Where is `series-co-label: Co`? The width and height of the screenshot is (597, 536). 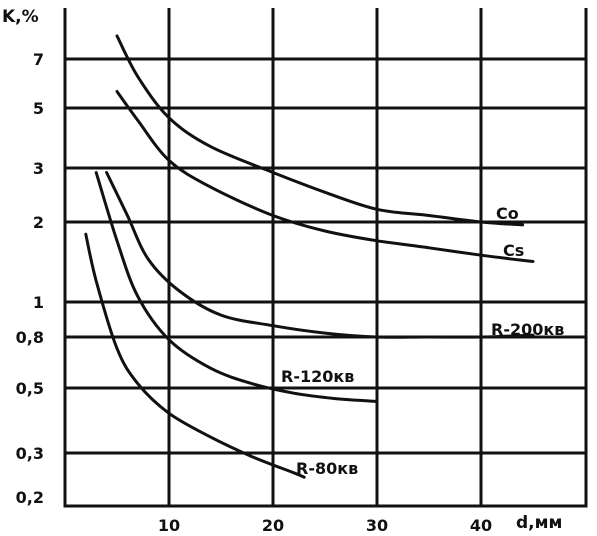 series-co-label: Co is located at coordinates (507, 213).